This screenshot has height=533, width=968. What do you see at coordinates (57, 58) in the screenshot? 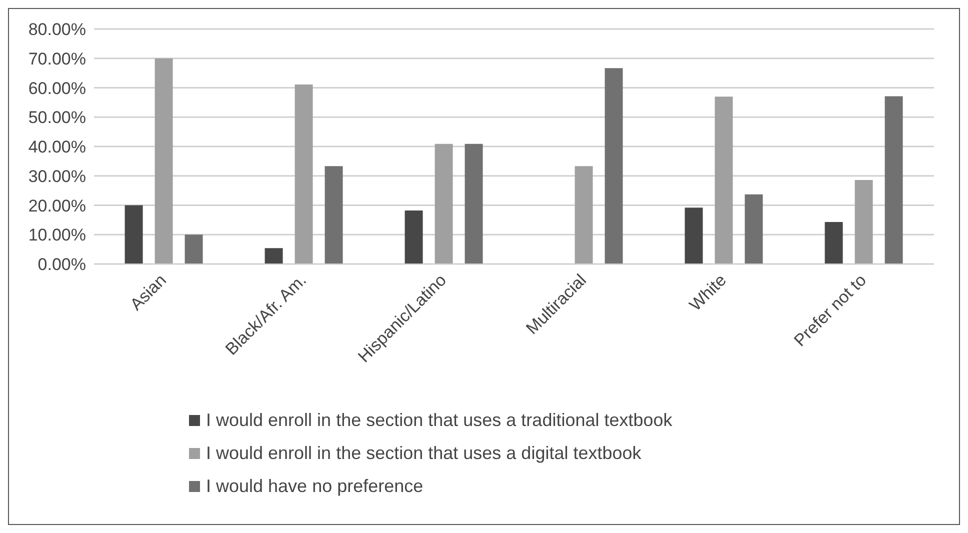
I see `y-tick-label: 70.00%` at bounding box center [57, 58].